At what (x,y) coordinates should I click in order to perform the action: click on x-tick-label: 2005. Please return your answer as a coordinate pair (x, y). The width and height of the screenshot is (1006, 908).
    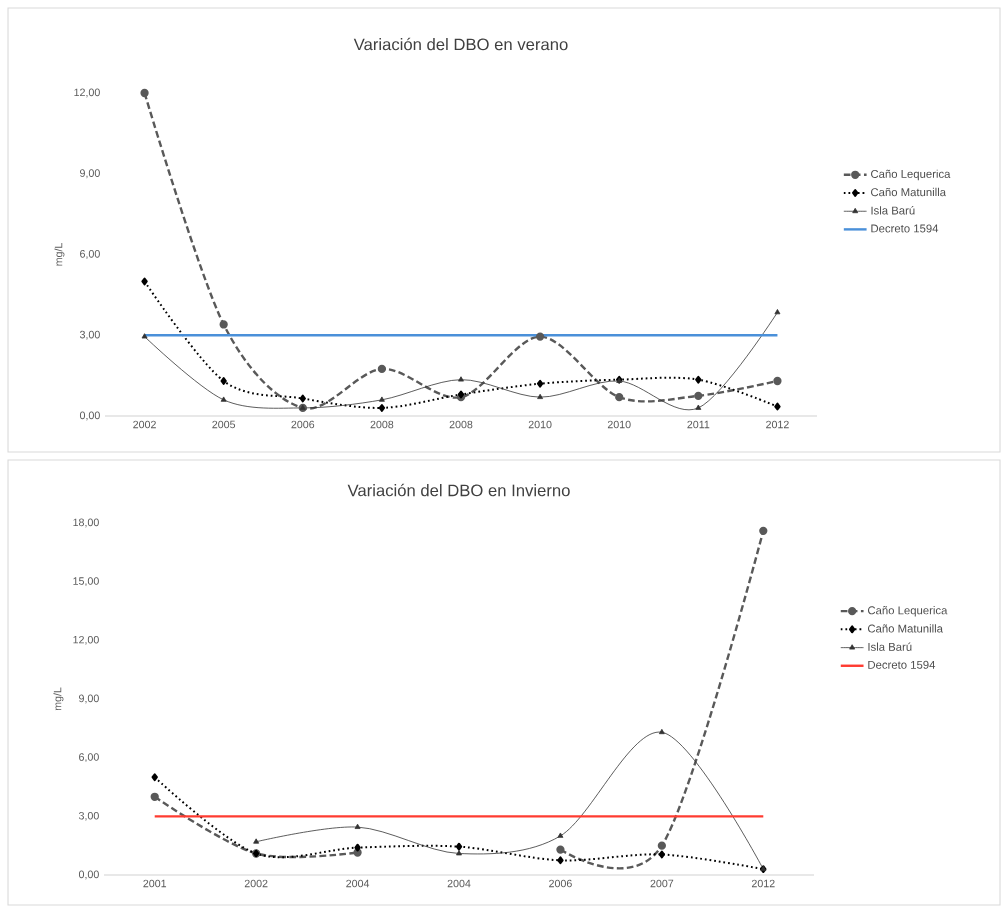
    Looking at the image, I should click on (224, 424).